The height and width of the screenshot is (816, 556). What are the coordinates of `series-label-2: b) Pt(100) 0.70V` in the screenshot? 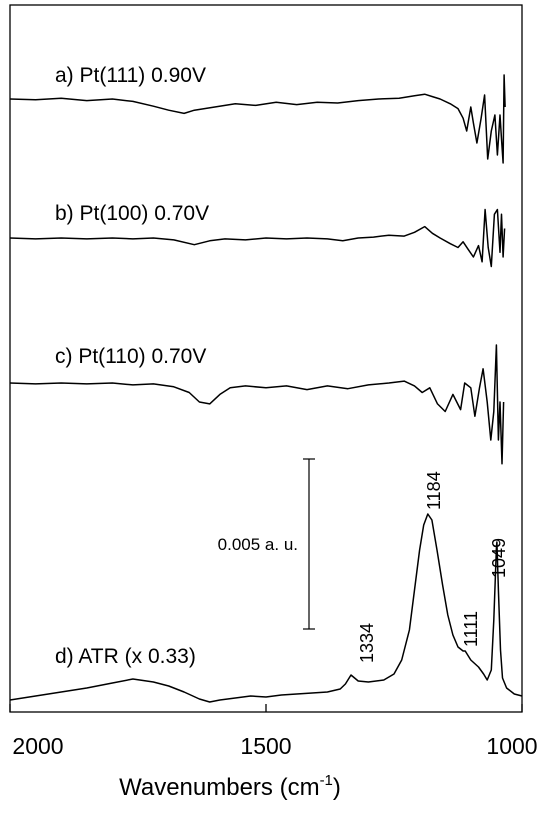 It's located at (132, 213).